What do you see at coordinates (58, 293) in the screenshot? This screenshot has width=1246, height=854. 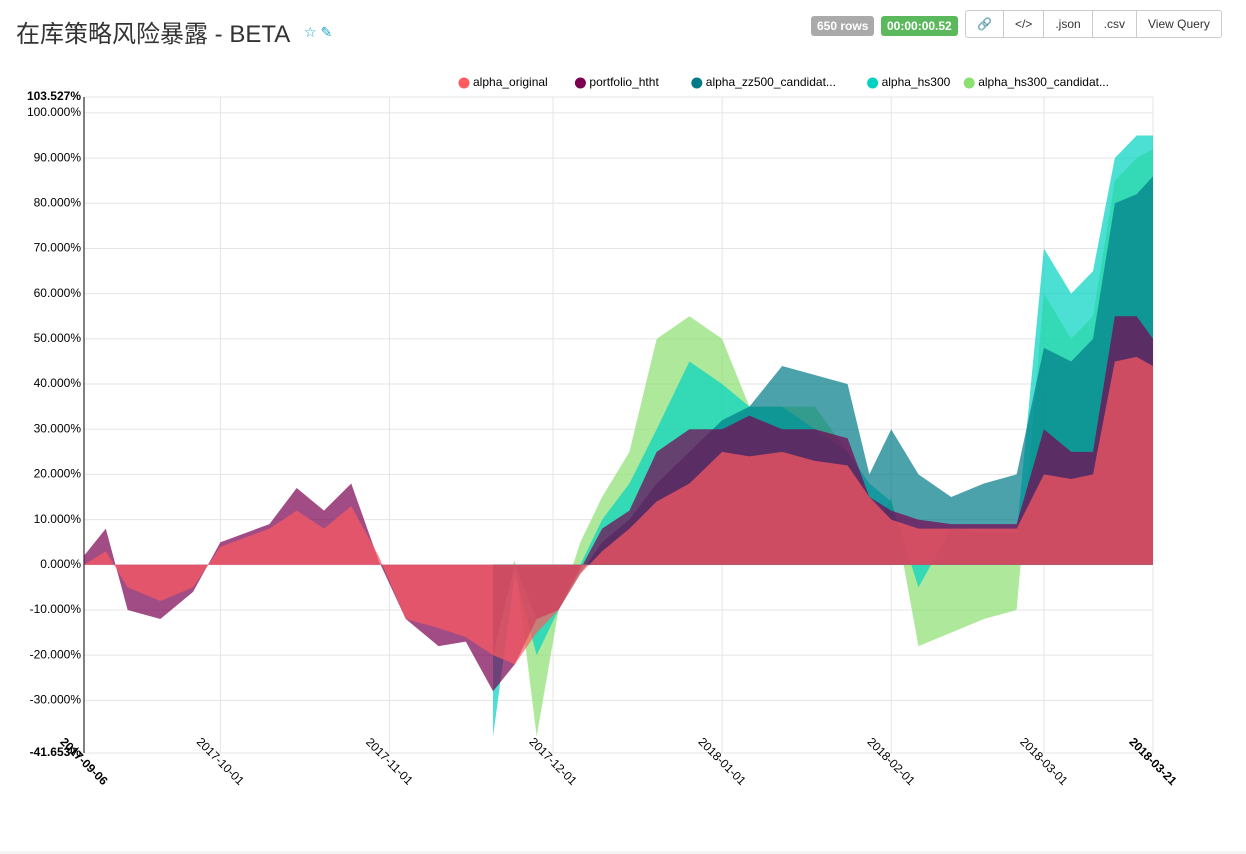 I see `y-tick-label: 60.000%` at bounding box center [58, 293].